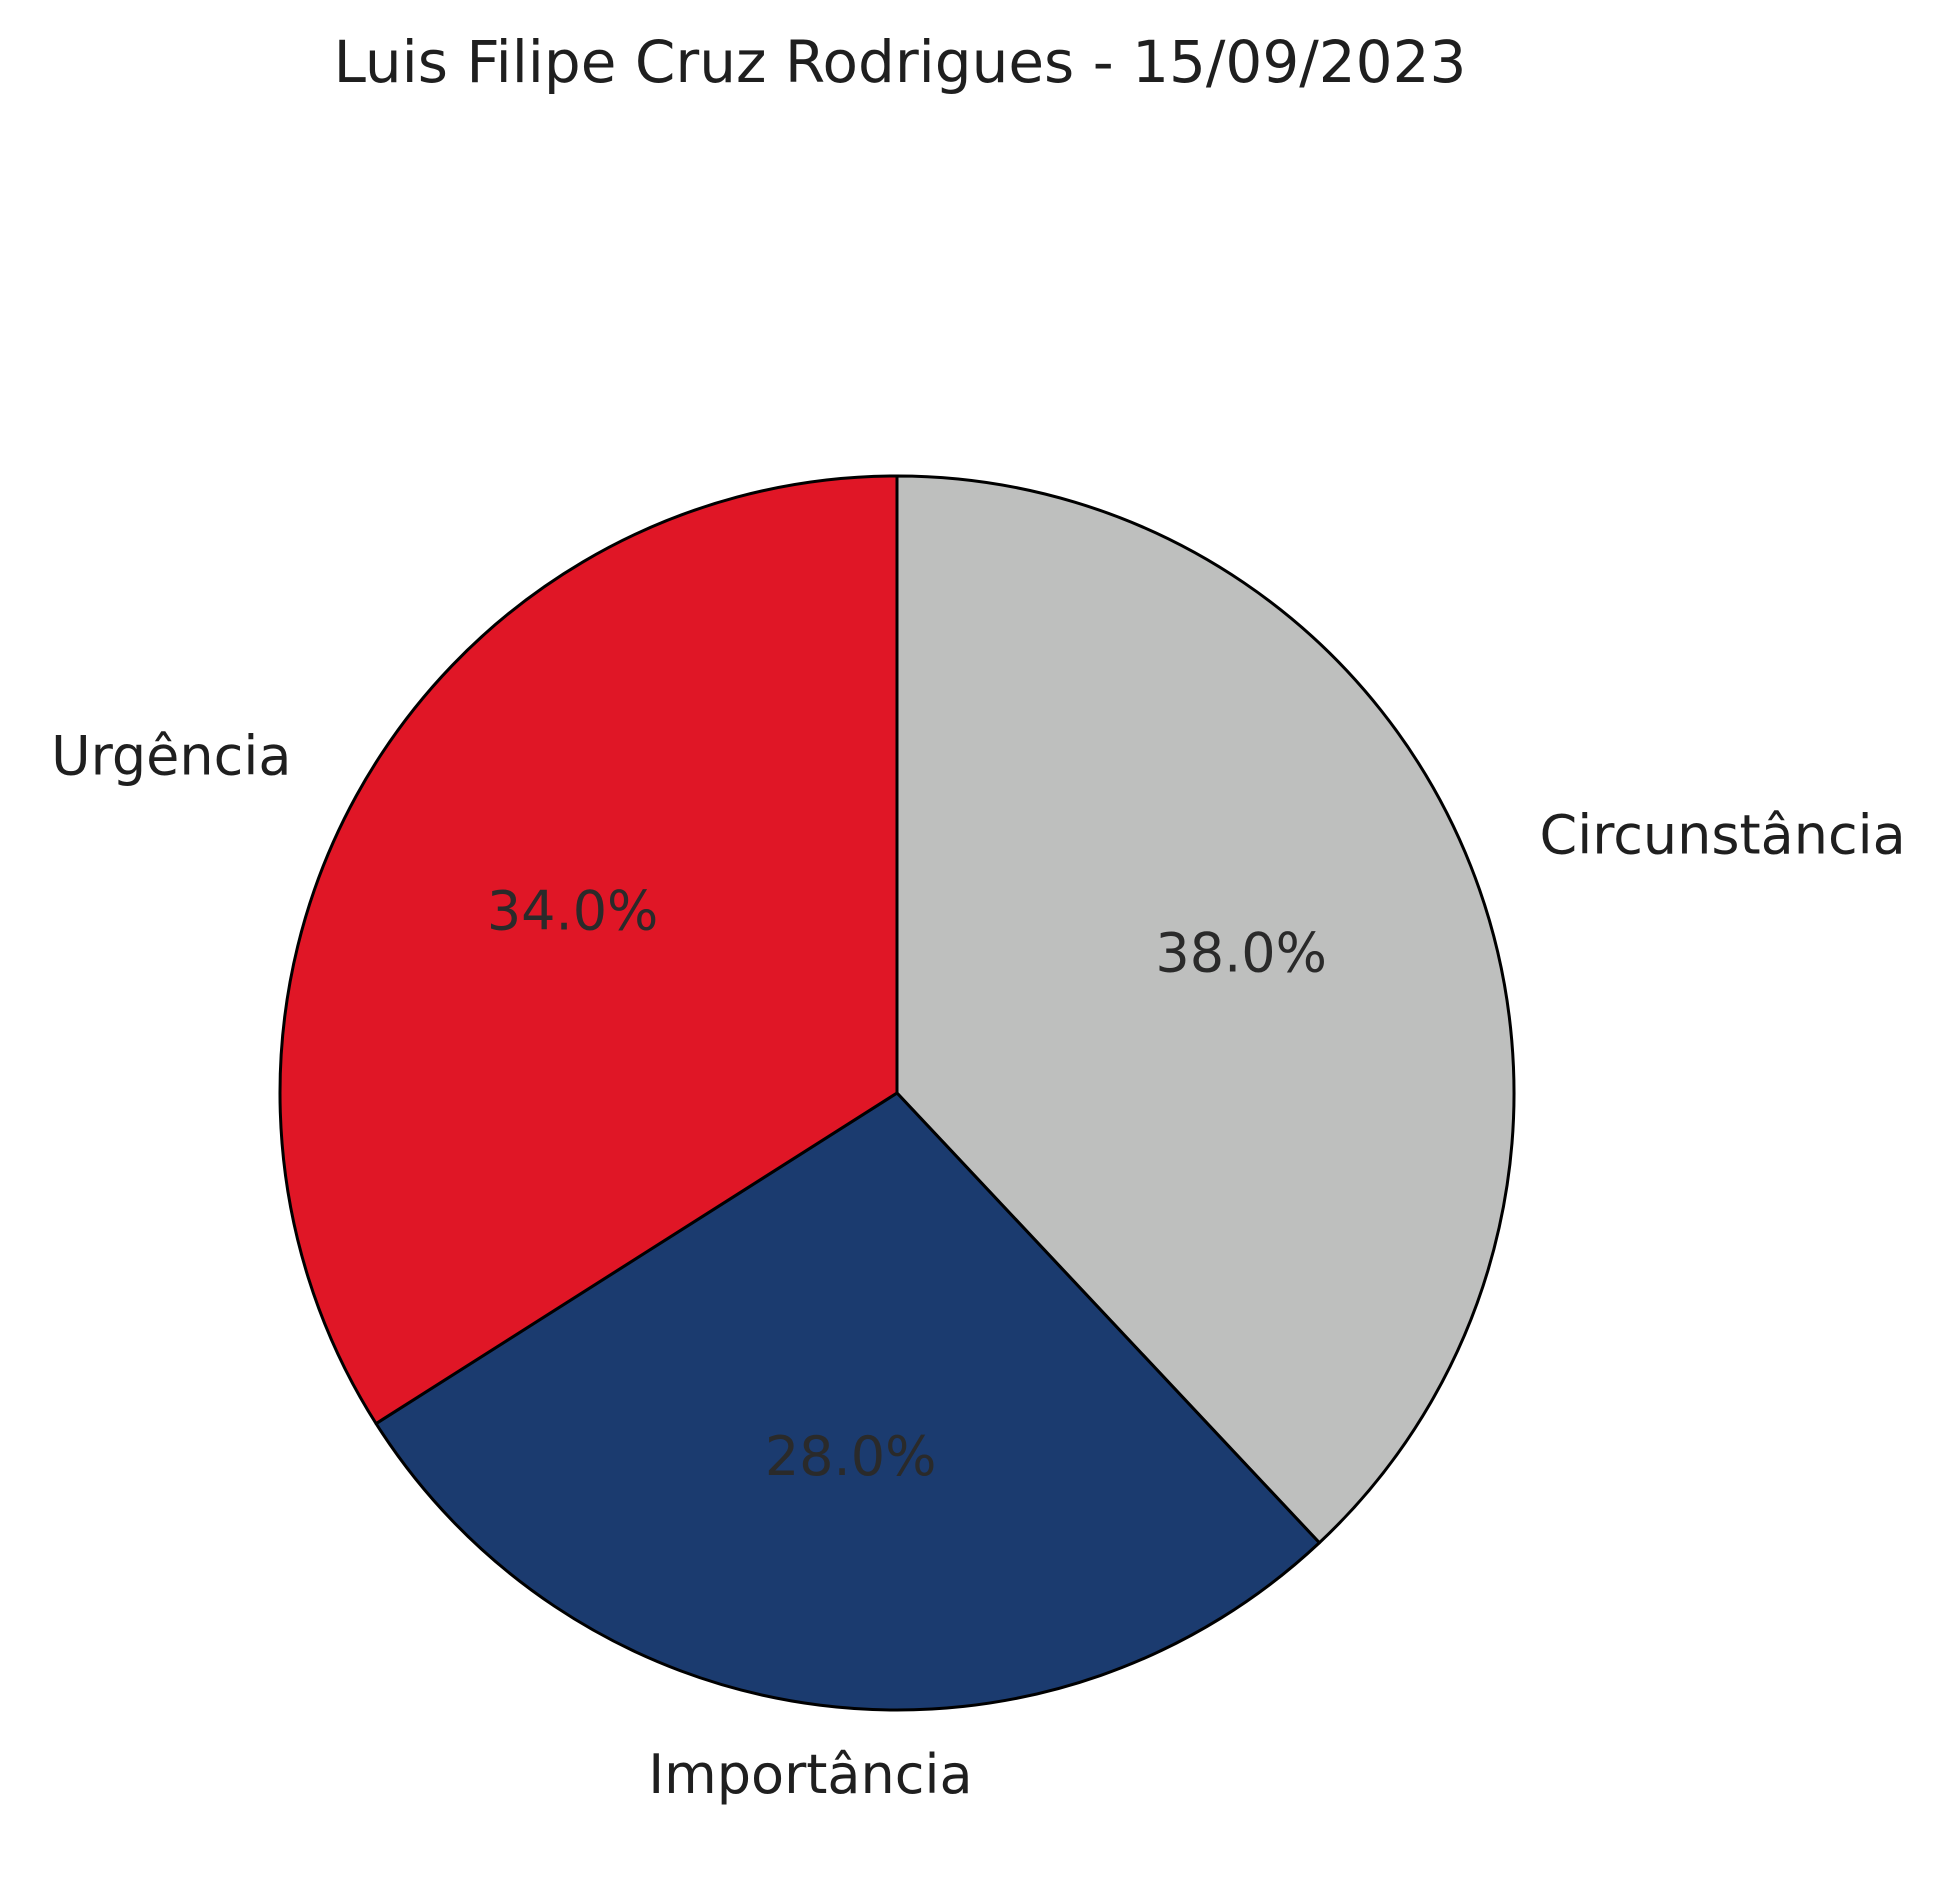 Image resolution: width=1953 pixels, height=1885 pixels. What do you see at coordinates (1241, 952) in the screenshot?
I see `slice-percent-circunstancia: 38.0%` at bounding box center [1241, 952].